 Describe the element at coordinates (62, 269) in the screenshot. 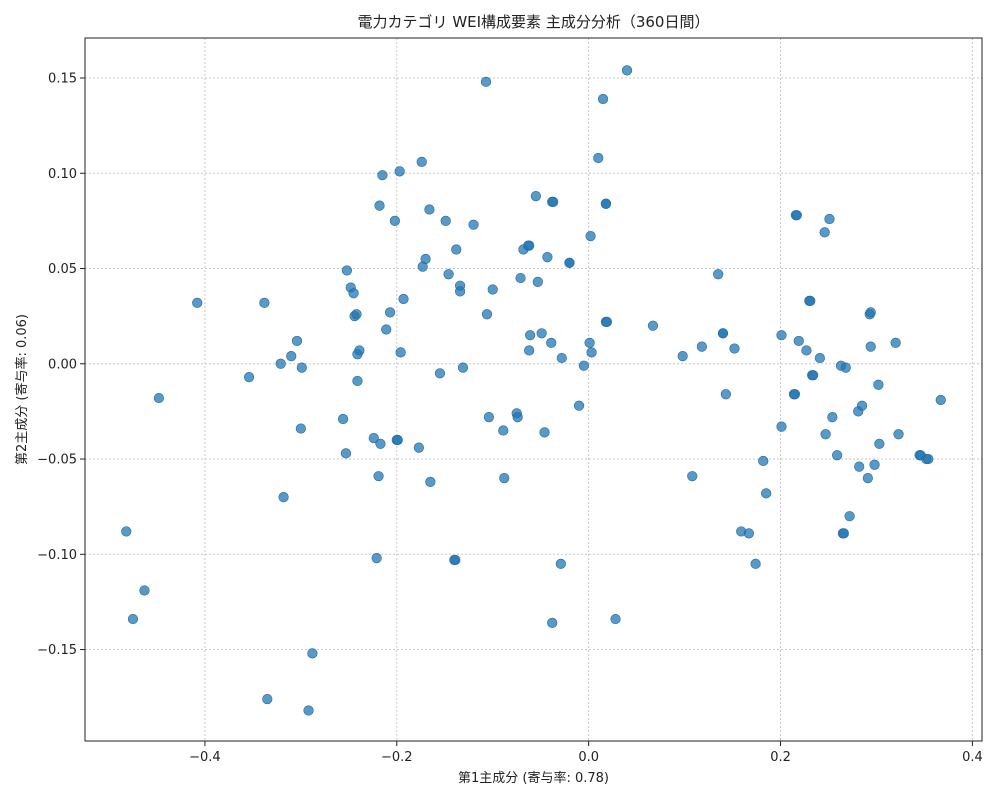

I see `y-tick-label: 0.05` at that location.